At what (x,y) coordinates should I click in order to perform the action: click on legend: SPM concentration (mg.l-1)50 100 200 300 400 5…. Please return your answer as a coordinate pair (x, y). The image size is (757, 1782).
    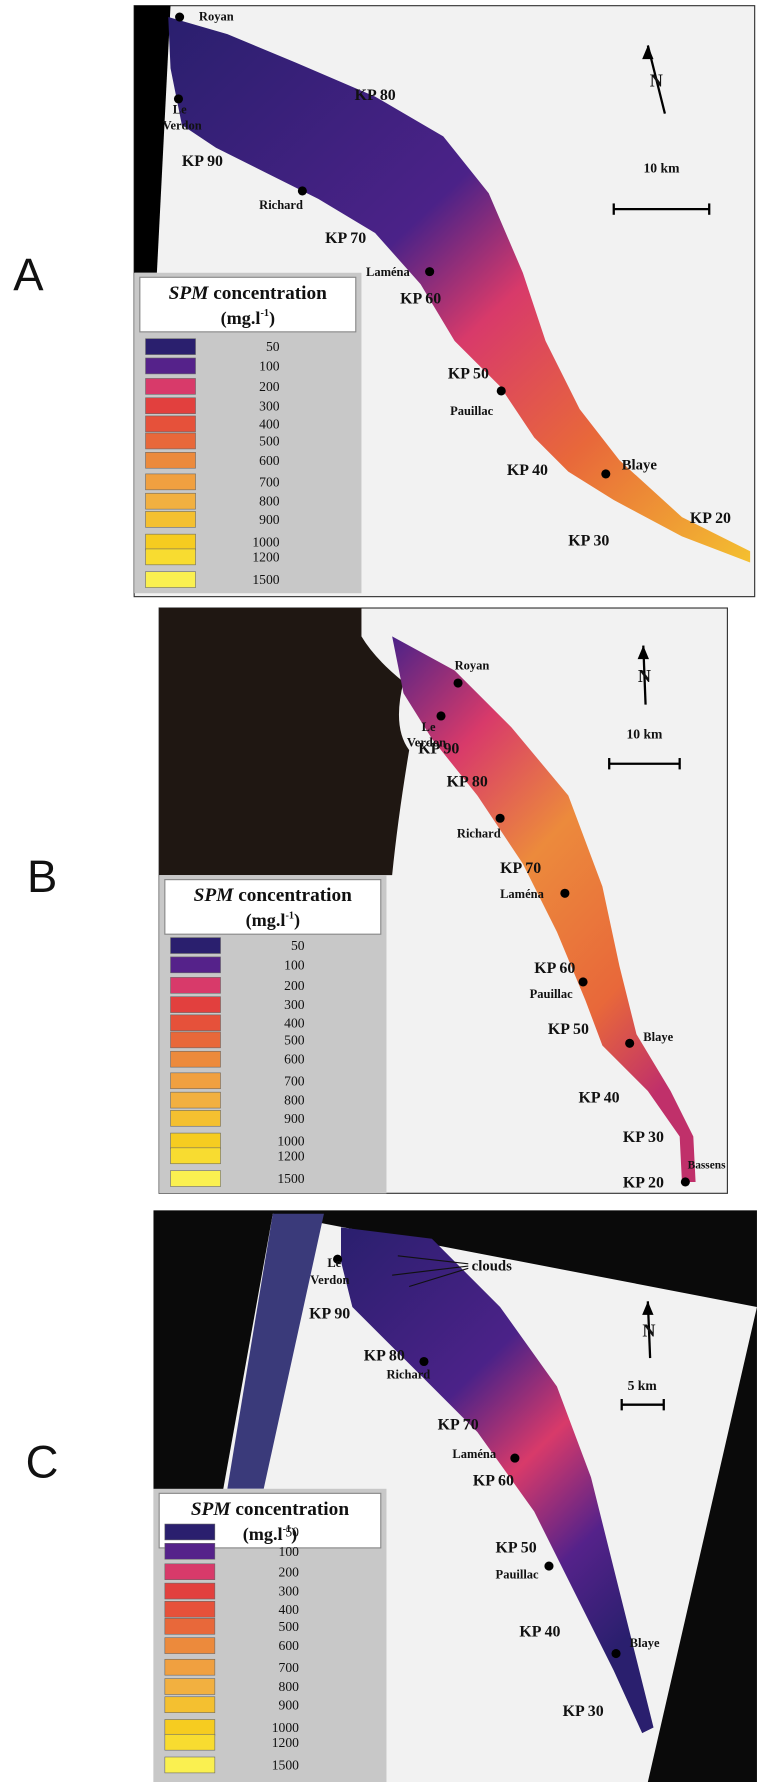
    Looking at the image, I should click on (270, 1635).